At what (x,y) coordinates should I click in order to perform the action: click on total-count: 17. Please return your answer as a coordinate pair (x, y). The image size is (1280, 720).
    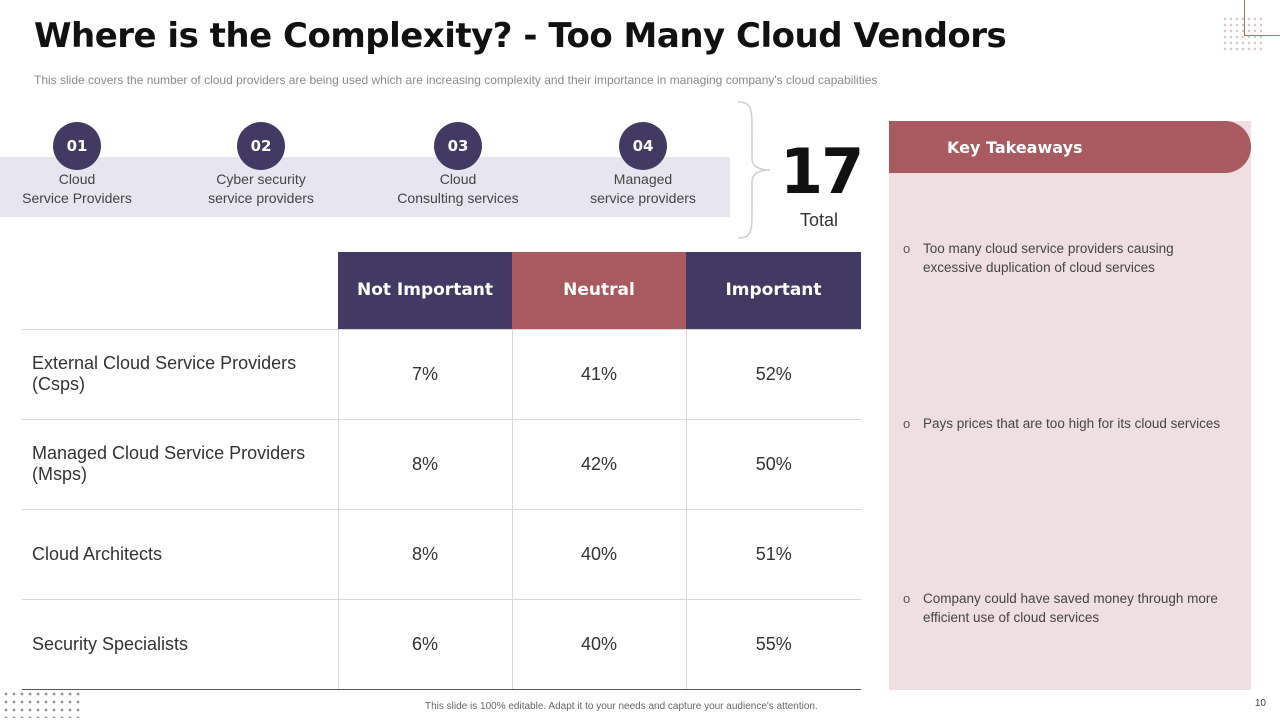
    Looking at the image, I should click on (822, 171).